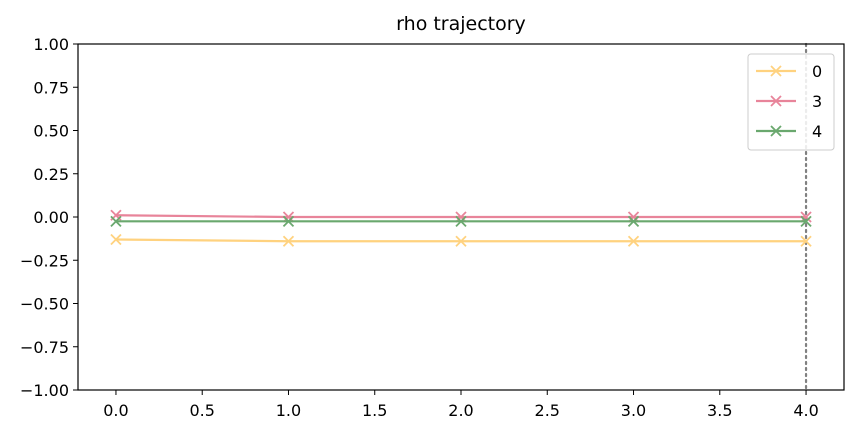 The image size is (852, 429). I want to click on chart-title: rho trajectory, so click(461, 24).